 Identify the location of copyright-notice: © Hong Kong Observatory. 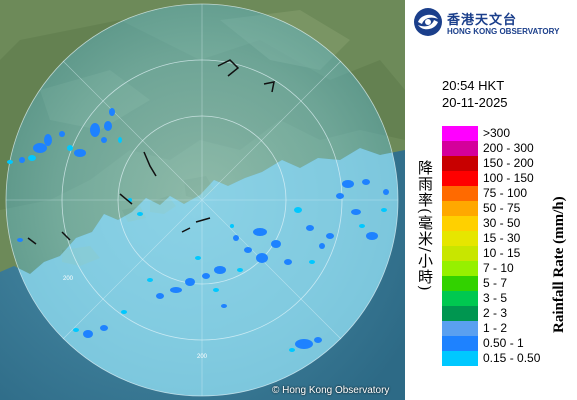
(331, 390).